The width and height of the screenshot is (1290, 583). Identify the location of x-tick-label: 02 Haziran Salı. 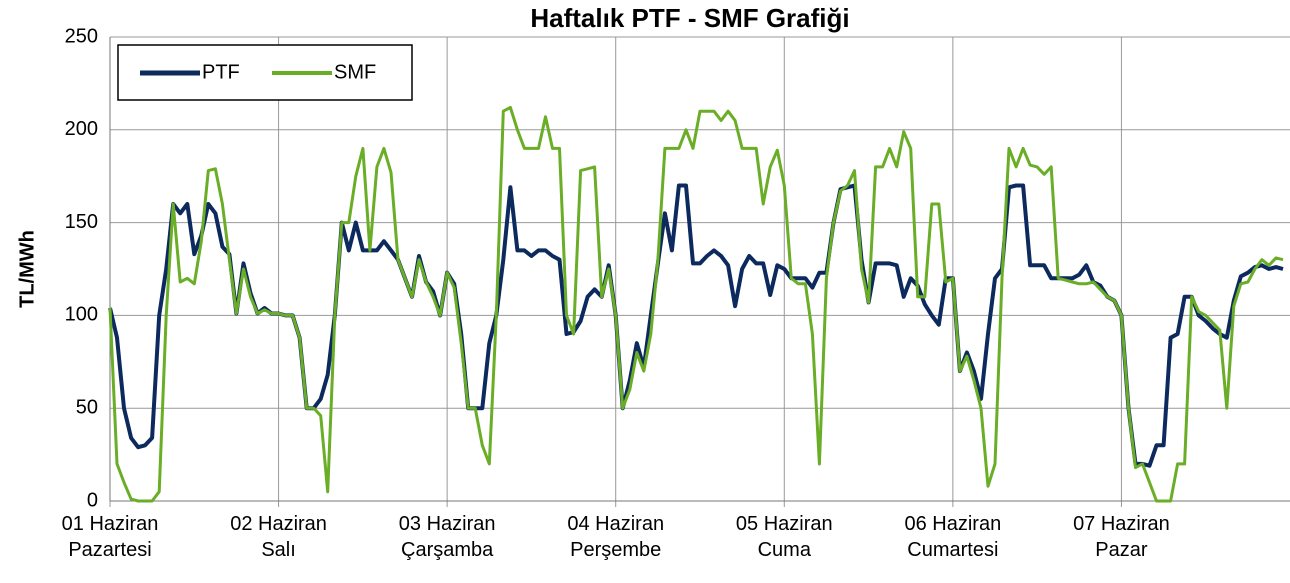
(278, 537).